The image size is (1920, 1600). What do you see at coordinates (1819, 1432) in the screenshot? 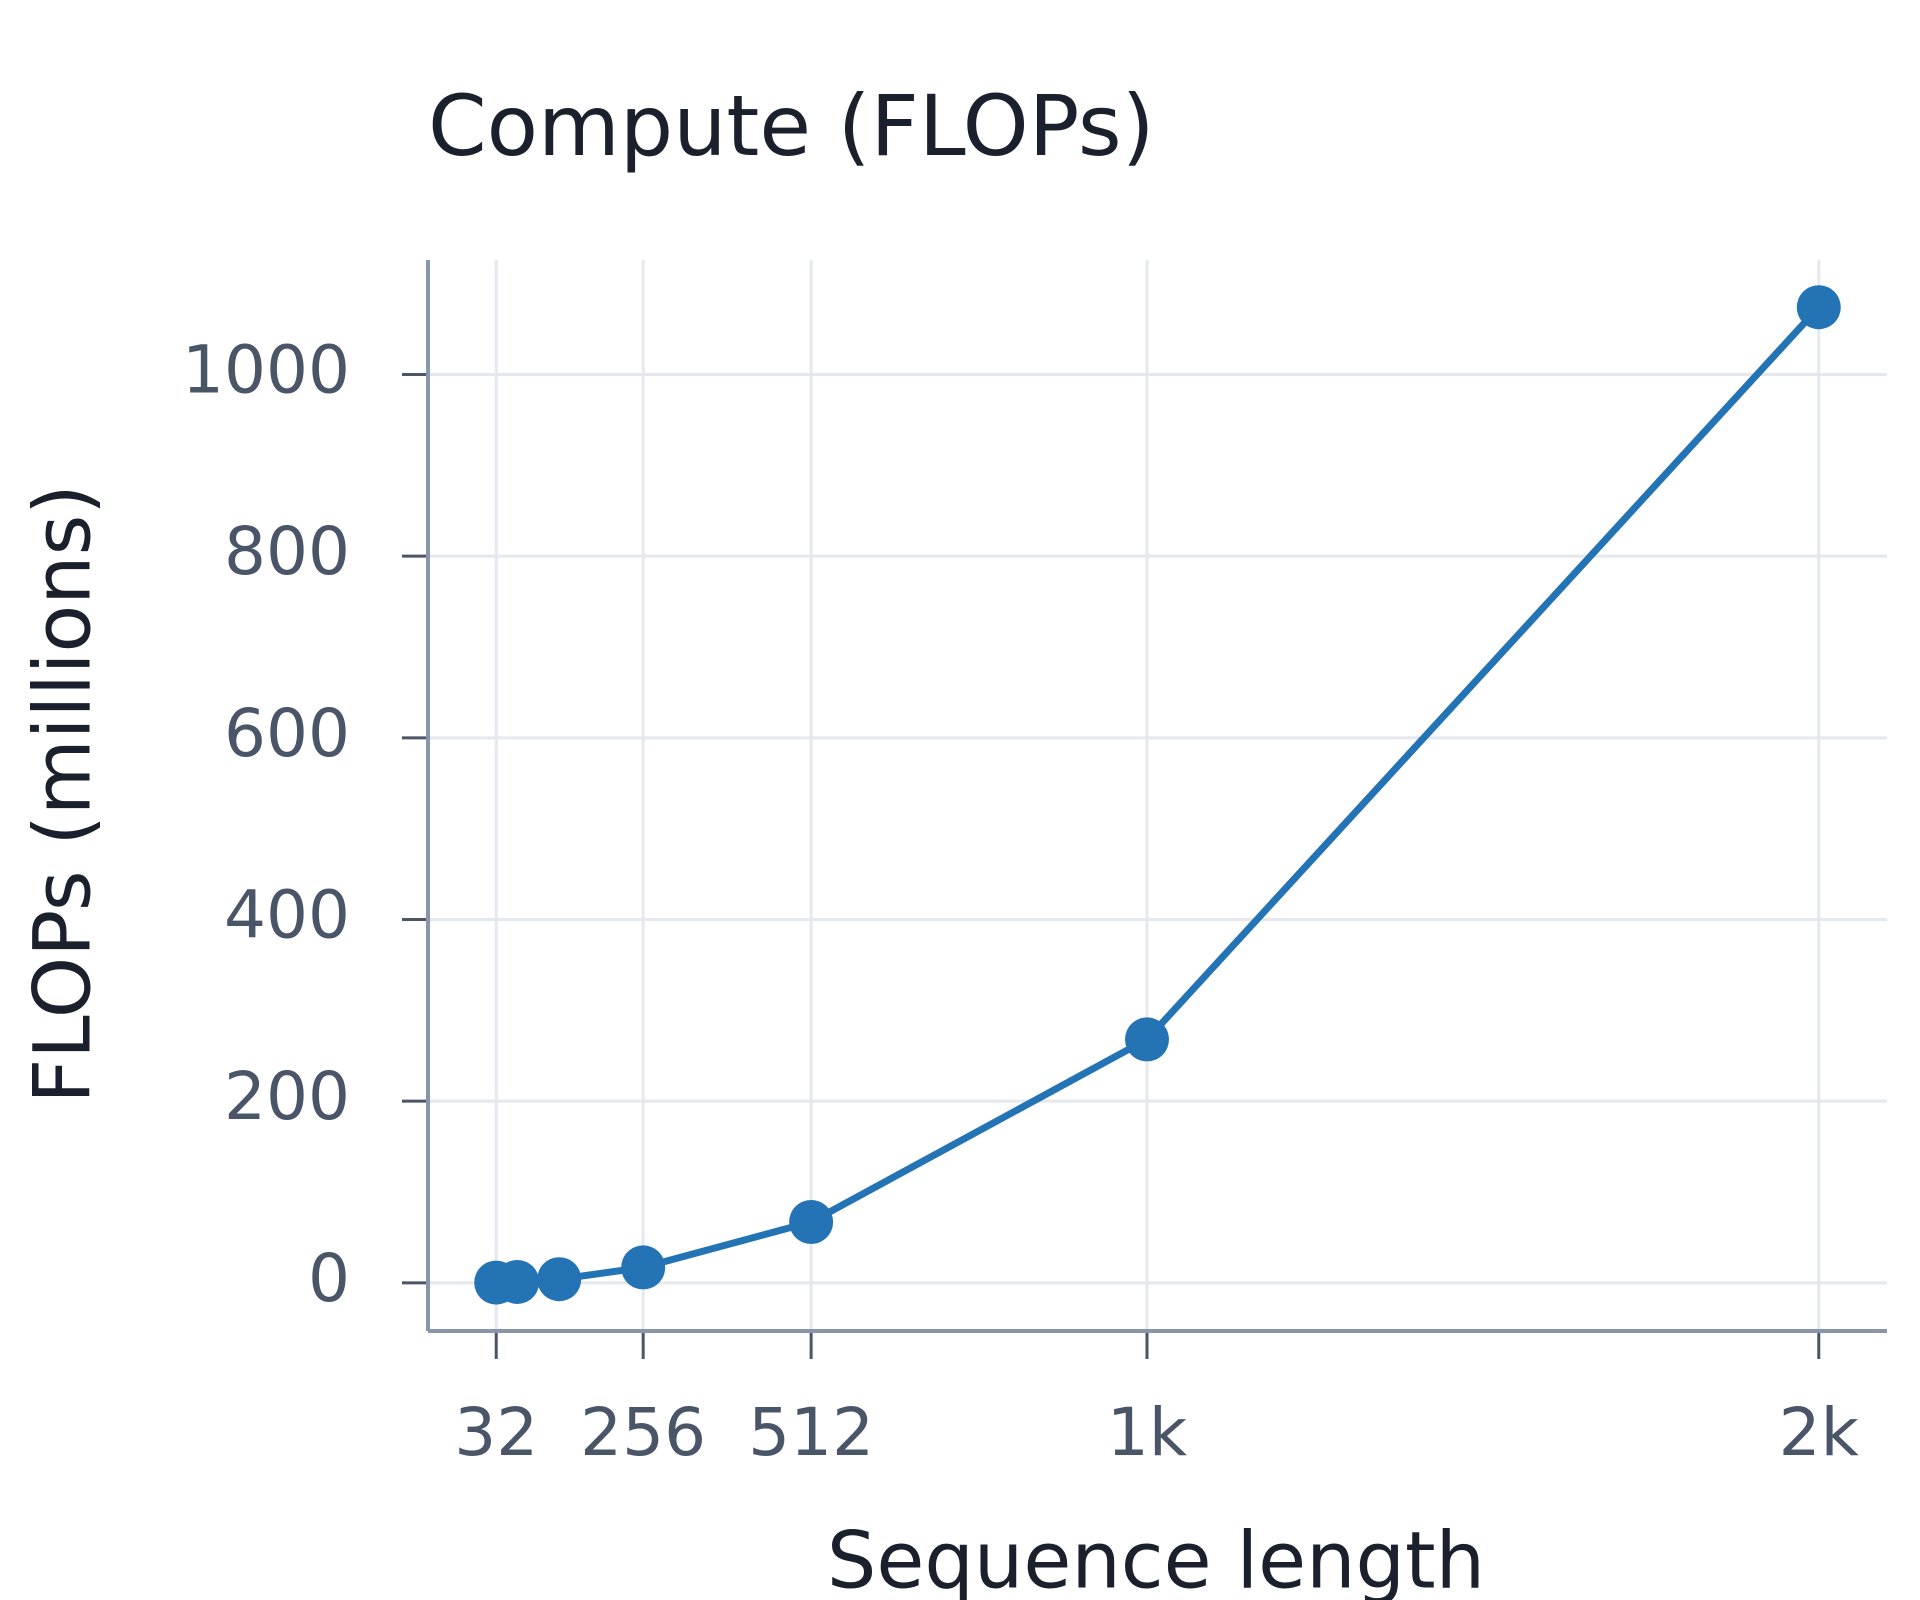
I see `x-tick-label: 2k` at bounding box center [1819, 1432].